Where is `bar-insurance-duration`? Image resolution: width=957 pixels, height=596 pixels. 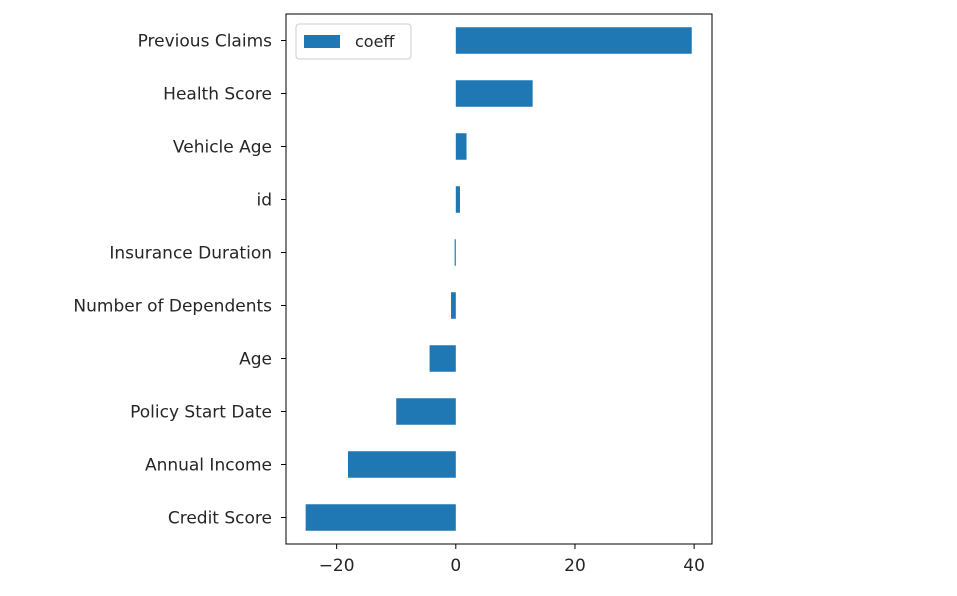
bar-insurance-duration is located at coordinates (455, 252).